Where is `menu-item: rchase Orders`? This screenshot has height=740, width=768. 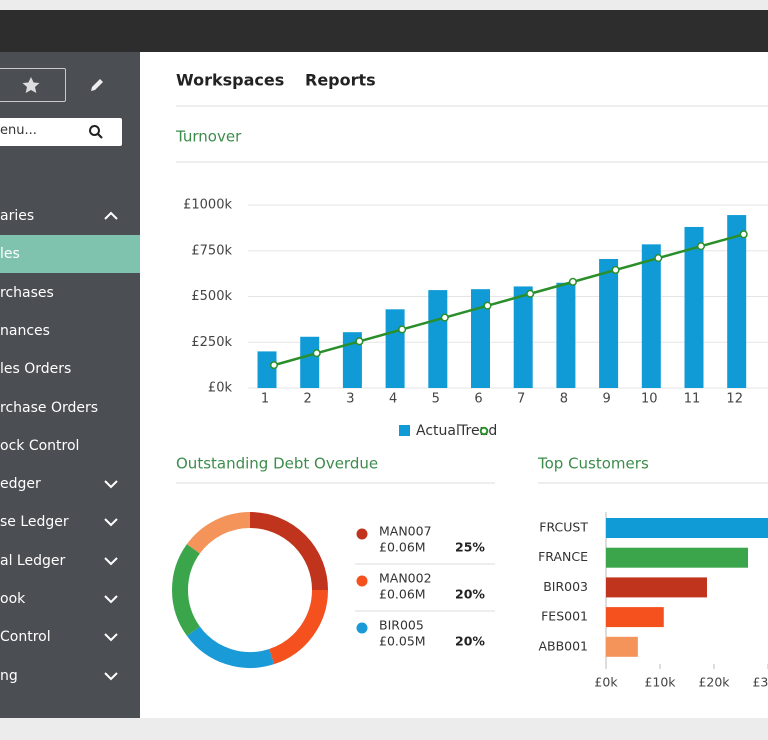 menu-item: rchase Orders is located at coordinates (70, 408).